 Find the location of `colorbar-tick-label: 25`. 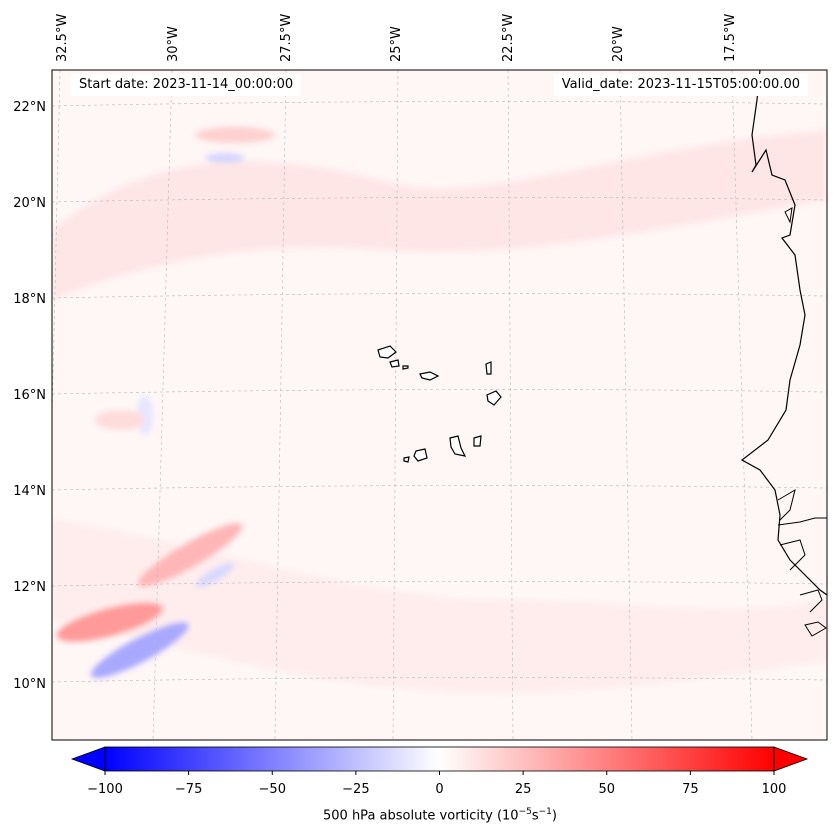

colorbar-tick-label: 25 is located at coordinates (523, 789).